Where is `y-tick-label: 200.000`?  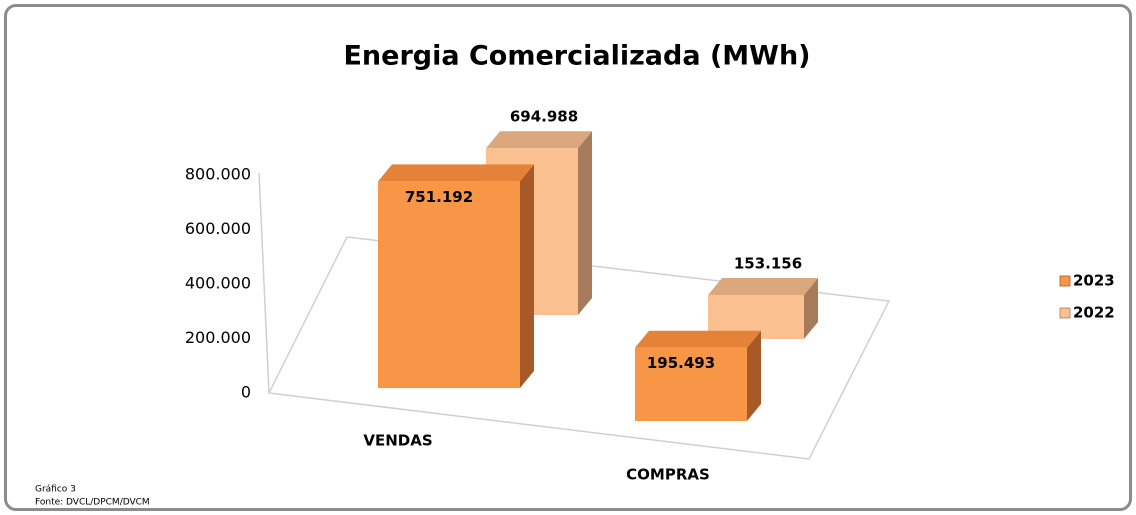 y-tick-label: 200.000 is located at coordinates (218, 337).